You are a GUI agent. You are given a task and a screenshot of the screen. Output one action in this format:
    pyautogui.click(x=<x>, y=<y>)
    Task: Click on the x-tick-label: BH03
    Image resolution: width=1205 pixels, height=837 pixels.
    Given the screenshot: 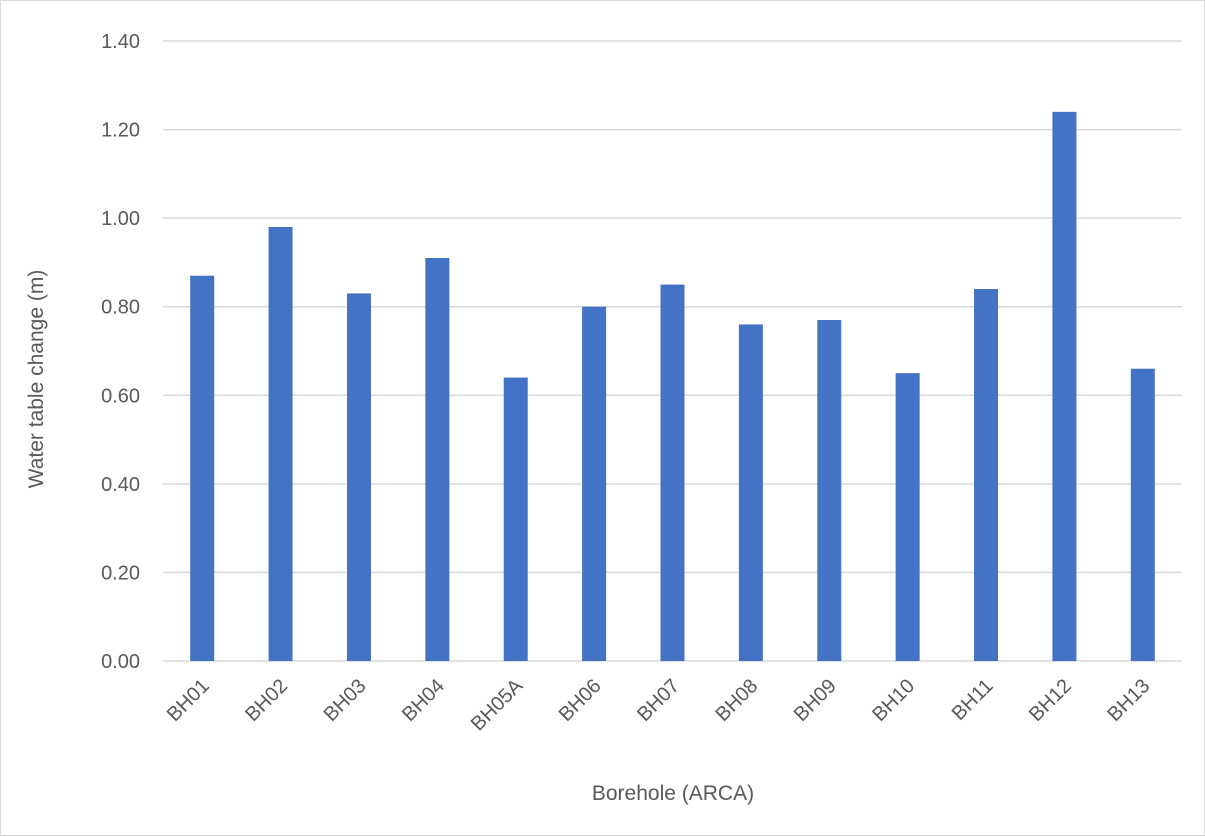 What is the action you would take?
    pyautogui.click(x=345, y=700)
    